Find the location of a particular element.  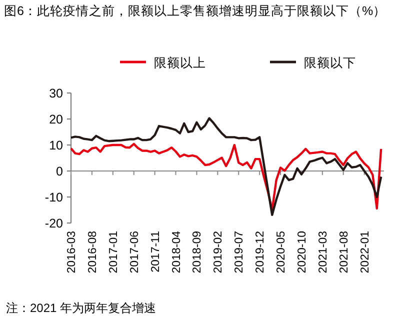

legend-label: 限额以下 is located at coordinates (330, 63).